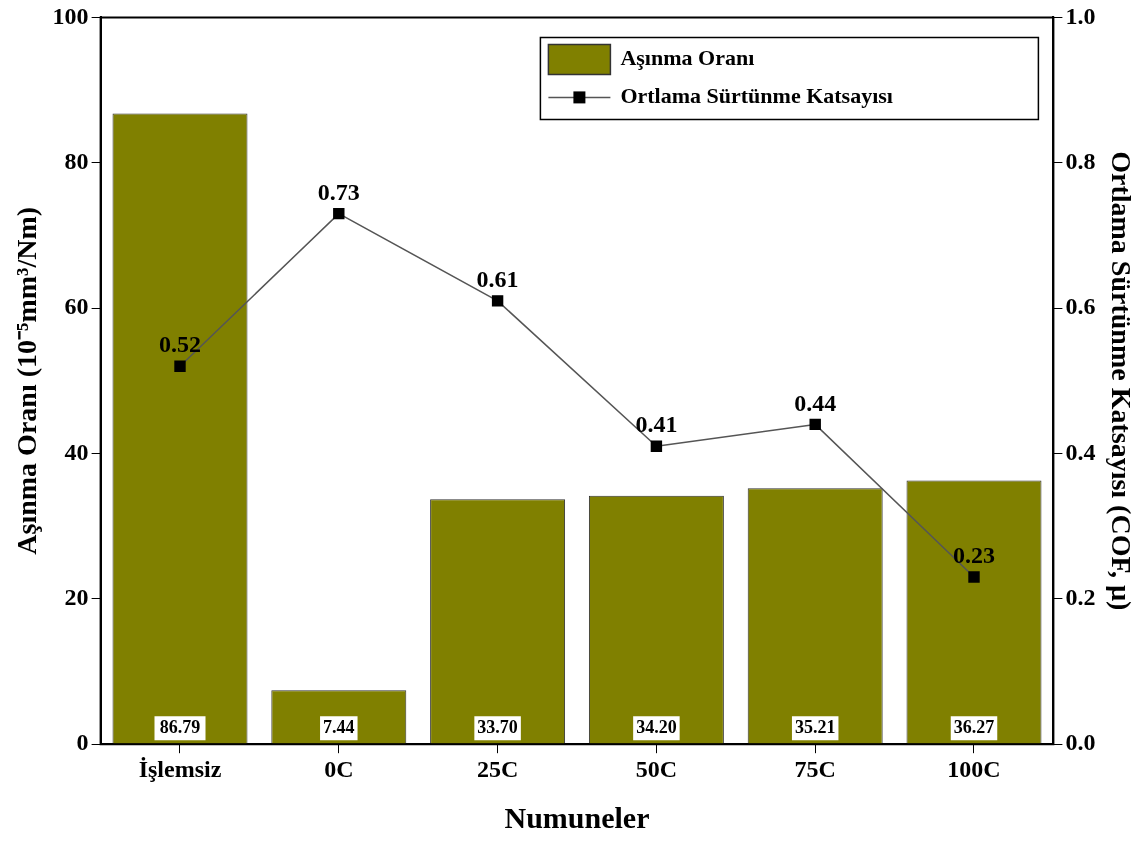 The height and width of the screenshot is (852, 1148). What do you see at coordinates (180, 768) in the screenshot?
I see `x-tick-label: İşlemsiz` at bounding box center [180, 768].